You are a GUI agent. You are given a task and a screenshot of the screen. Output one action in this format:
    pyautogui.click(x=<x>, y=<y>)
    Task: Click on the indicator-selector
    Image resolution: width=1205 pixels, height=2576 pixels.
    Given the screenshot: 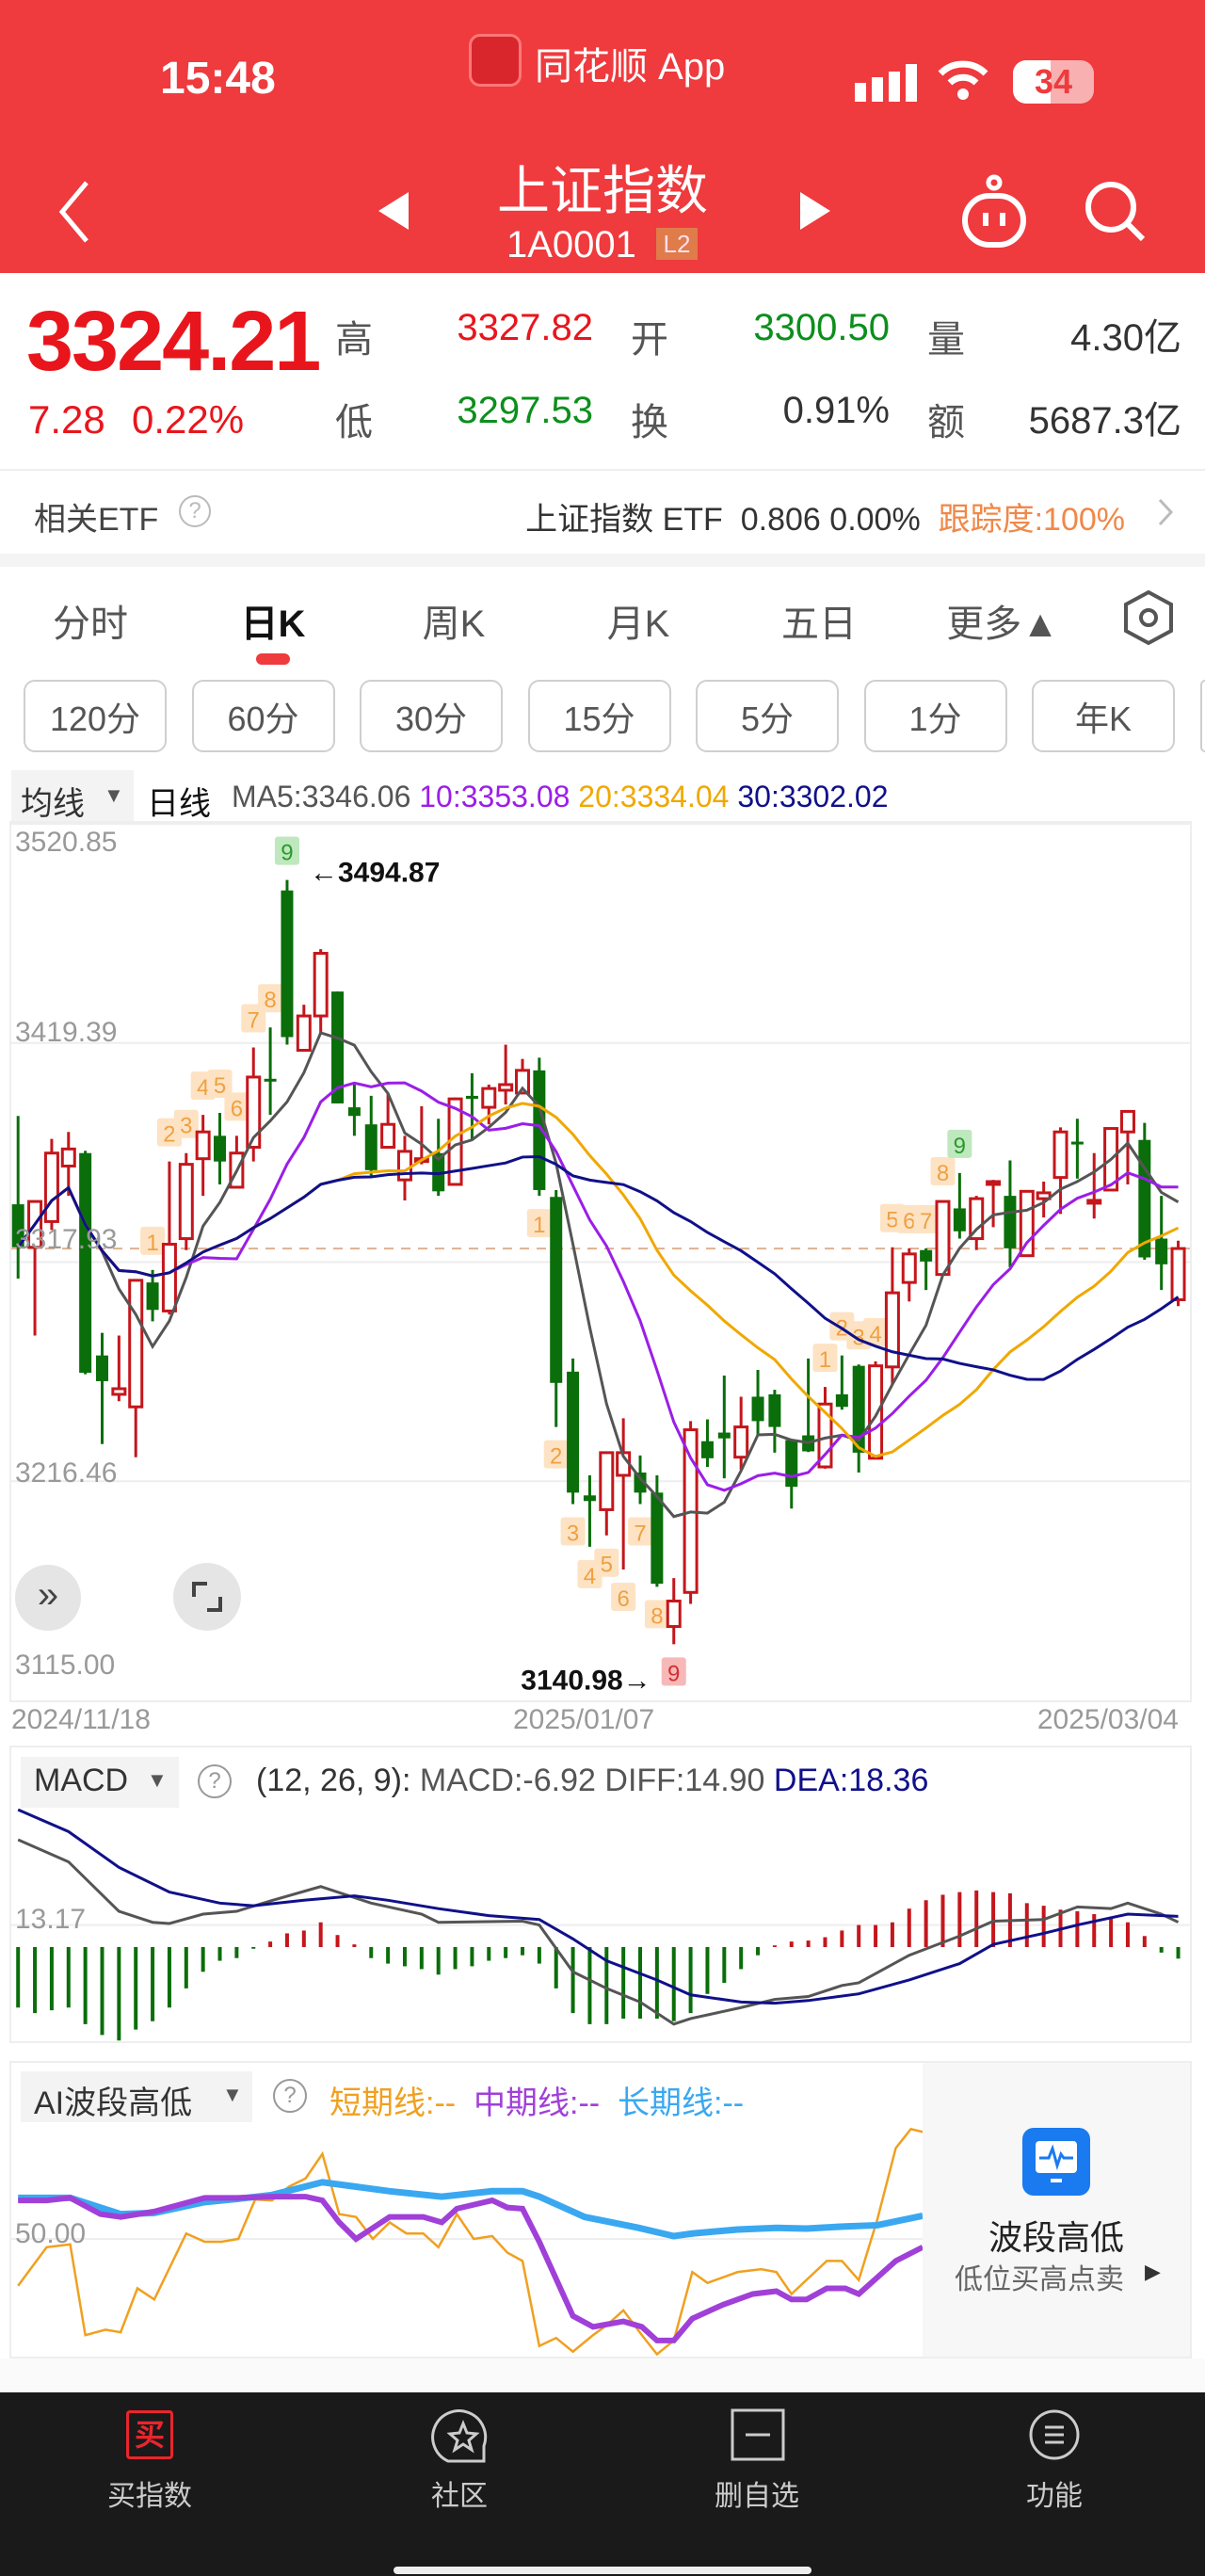 What is the action you would take?
    pyautogui.click(x=72, y=796)
    